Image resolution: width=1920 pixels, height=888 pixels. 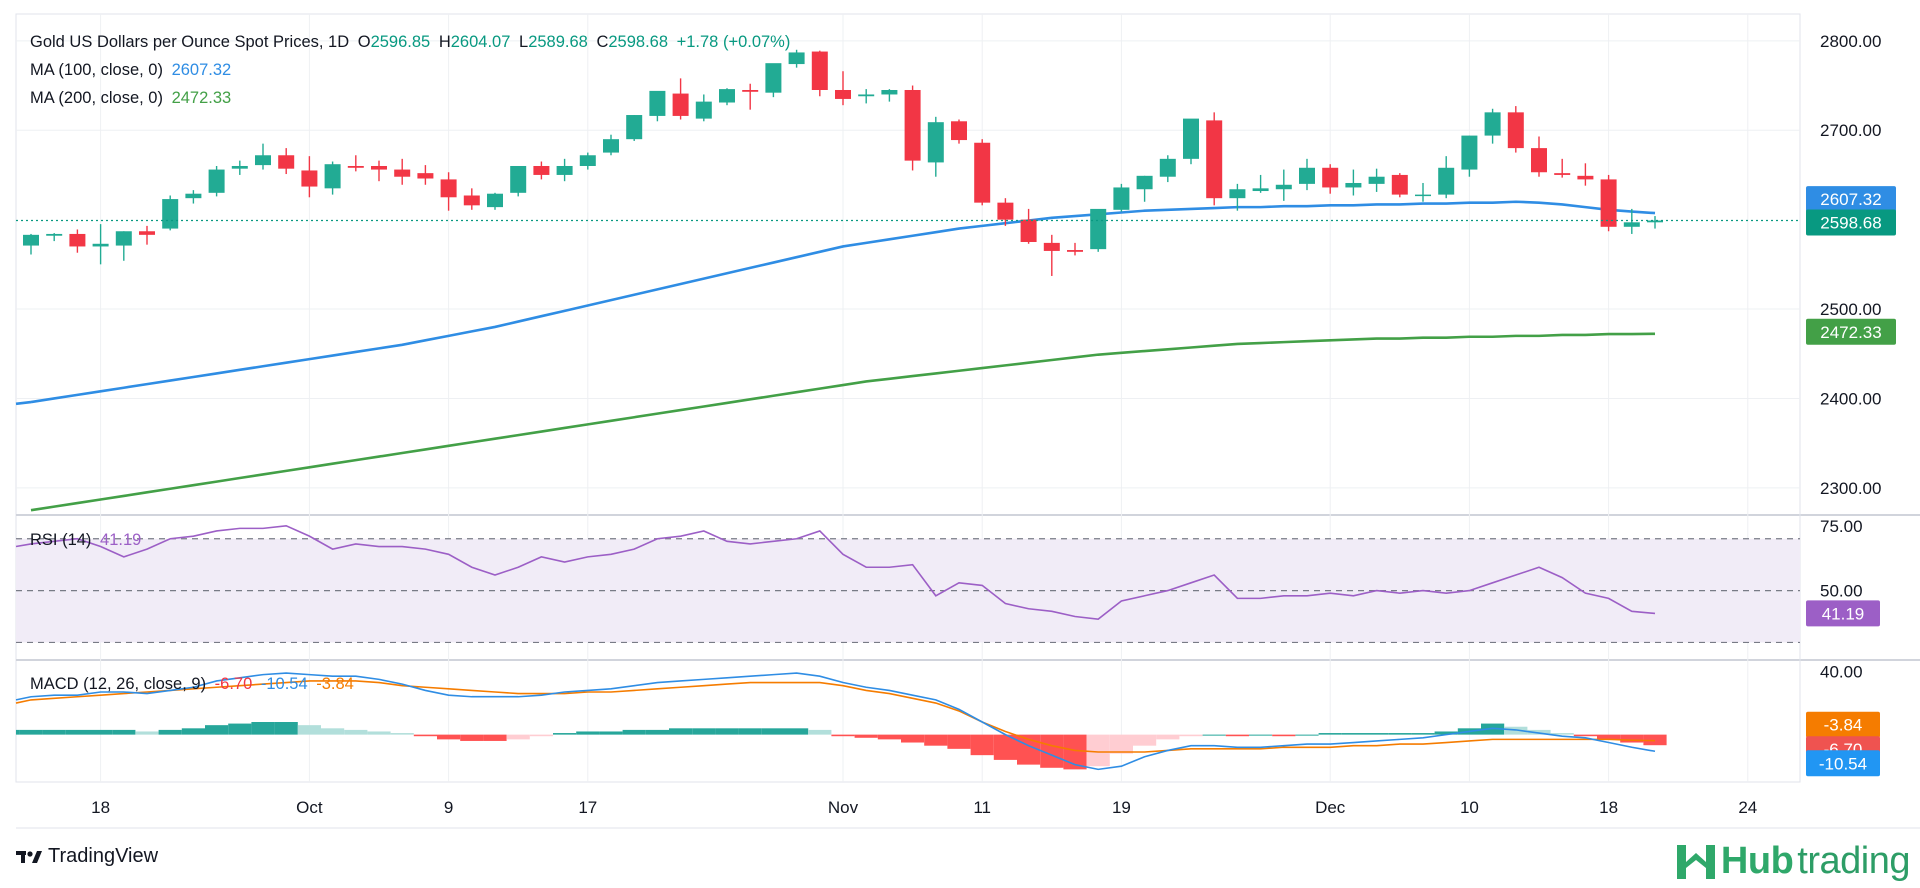 I want to click on ma200-price-badge-bg, so click(x=1851, y=331).